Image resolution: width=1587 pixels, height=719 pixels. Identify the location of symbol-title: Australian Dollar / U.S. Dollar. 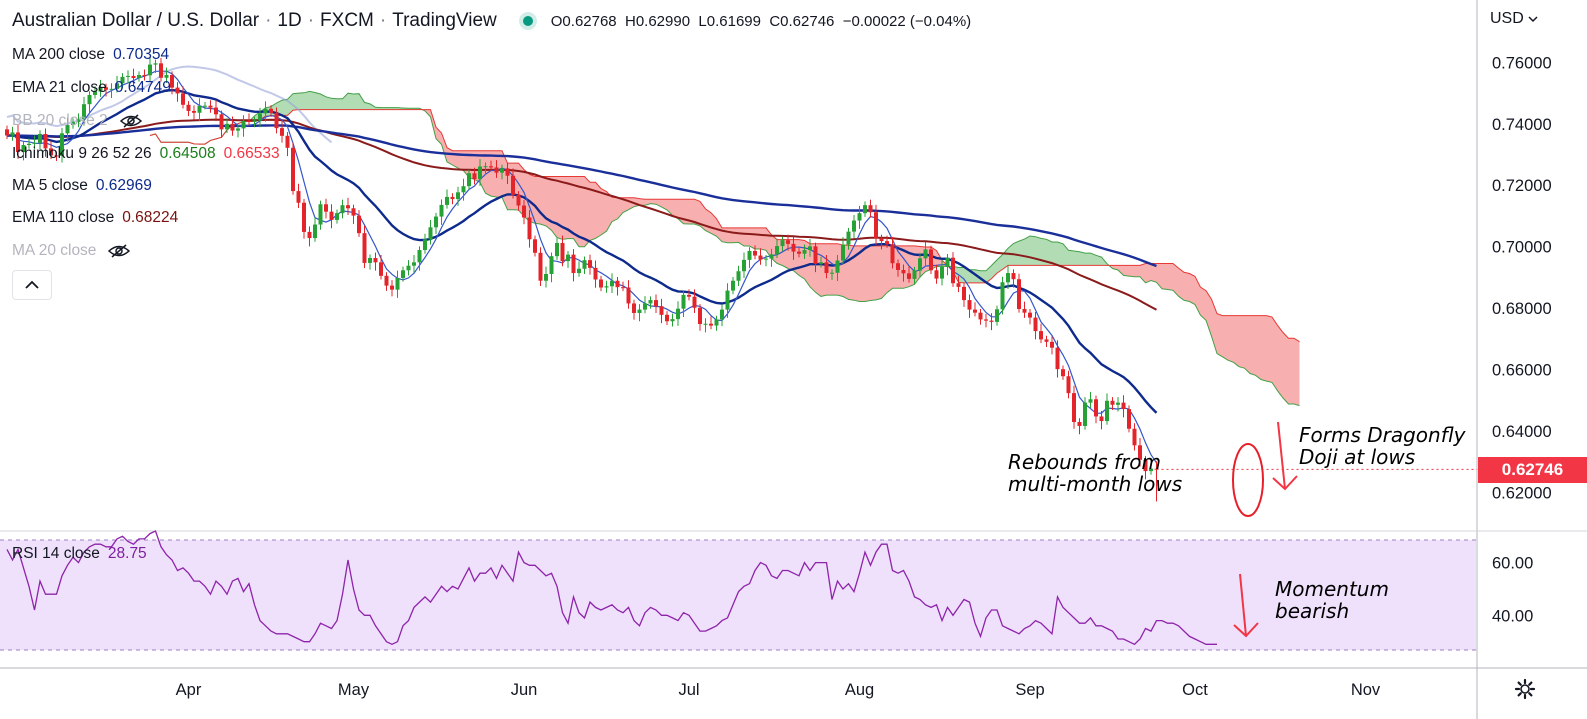
(136, 20).